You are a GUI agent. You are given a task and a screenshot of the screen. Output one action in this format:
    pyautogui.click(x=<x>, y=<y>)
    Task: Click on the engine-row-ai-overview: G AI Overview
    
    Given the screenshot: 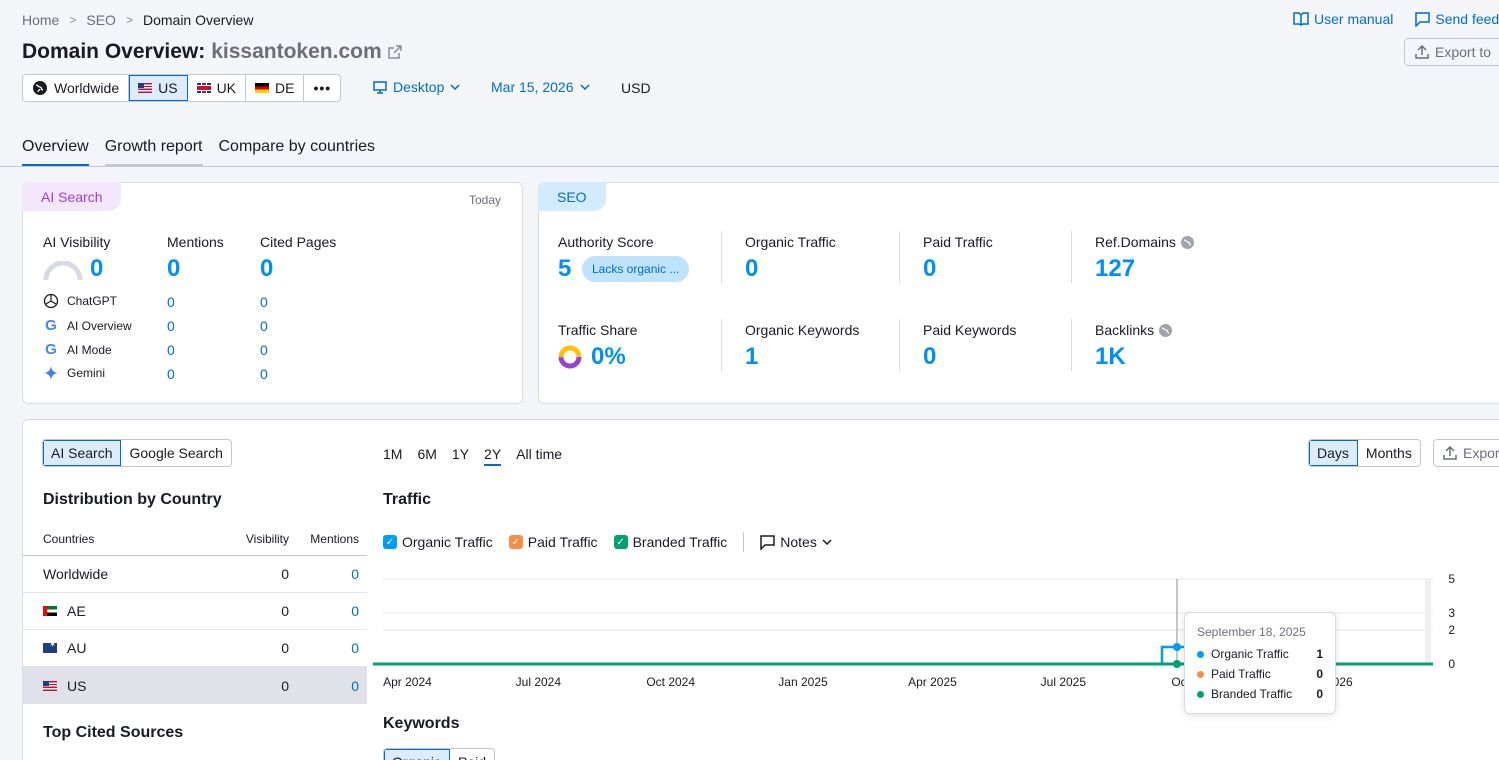 What is the action you would take?
    pyautogui.click(x=87, y=325)
    